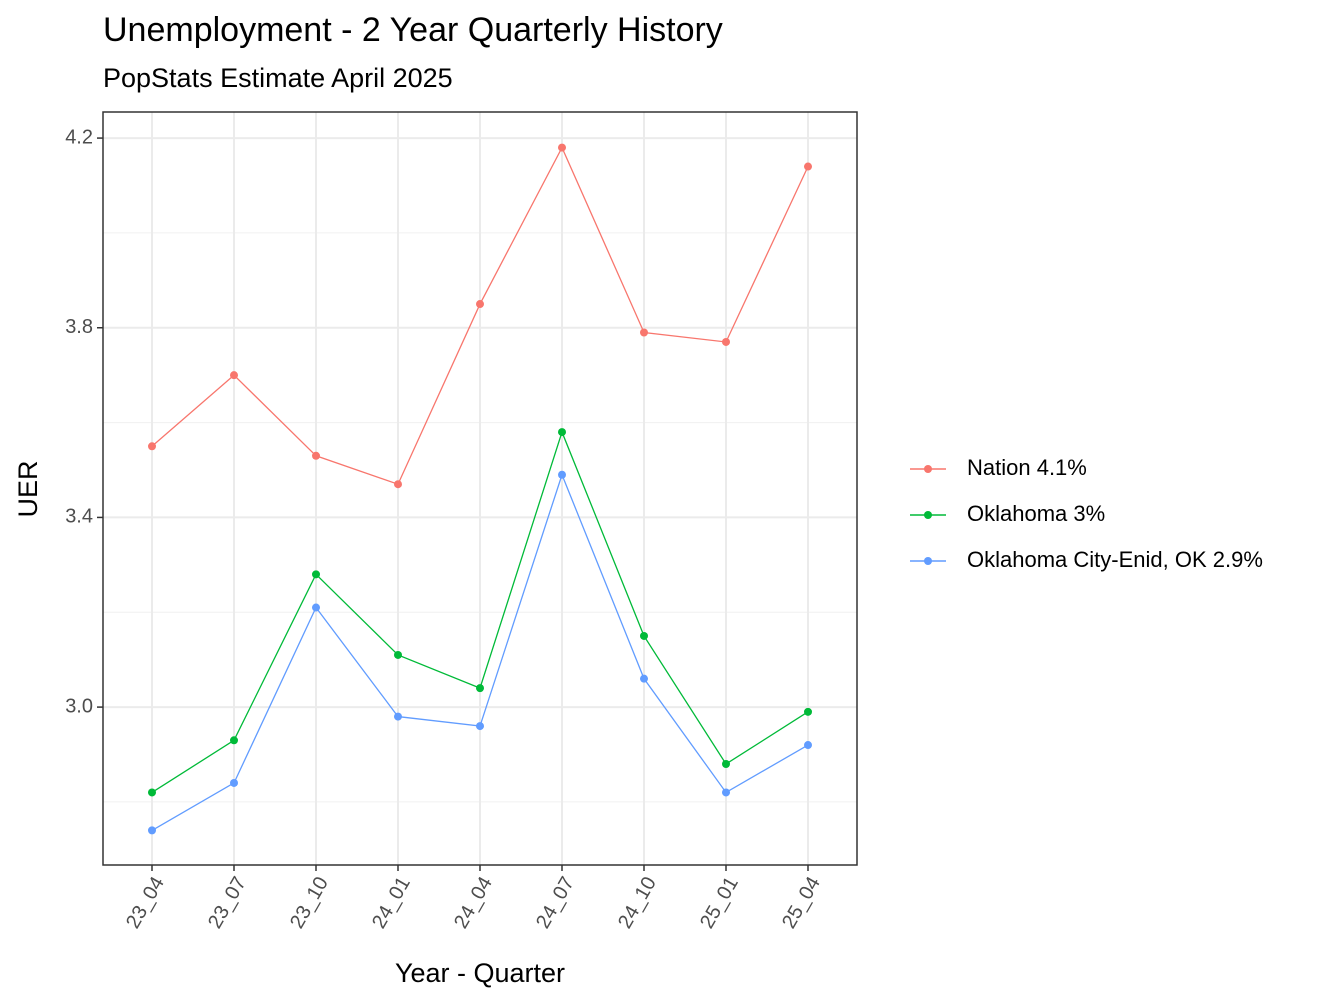  What do you see at coordinates (1115, 559) in the screenshot?
I see `legend-label: Oklahoma City-Enid, OK 2.9%` at bounding box center [1115, 559].